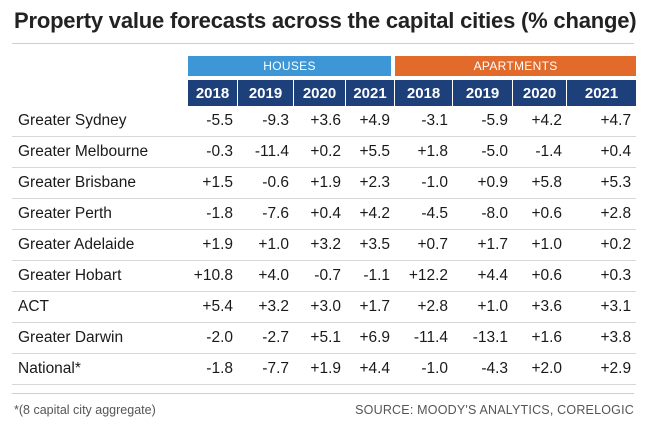 This screenshot has height=437, width=646. What do you see at coordinates (213, 276) in the screenshot?
I see `houses-value-cell: +10.8` at bounding box center [213, 276].